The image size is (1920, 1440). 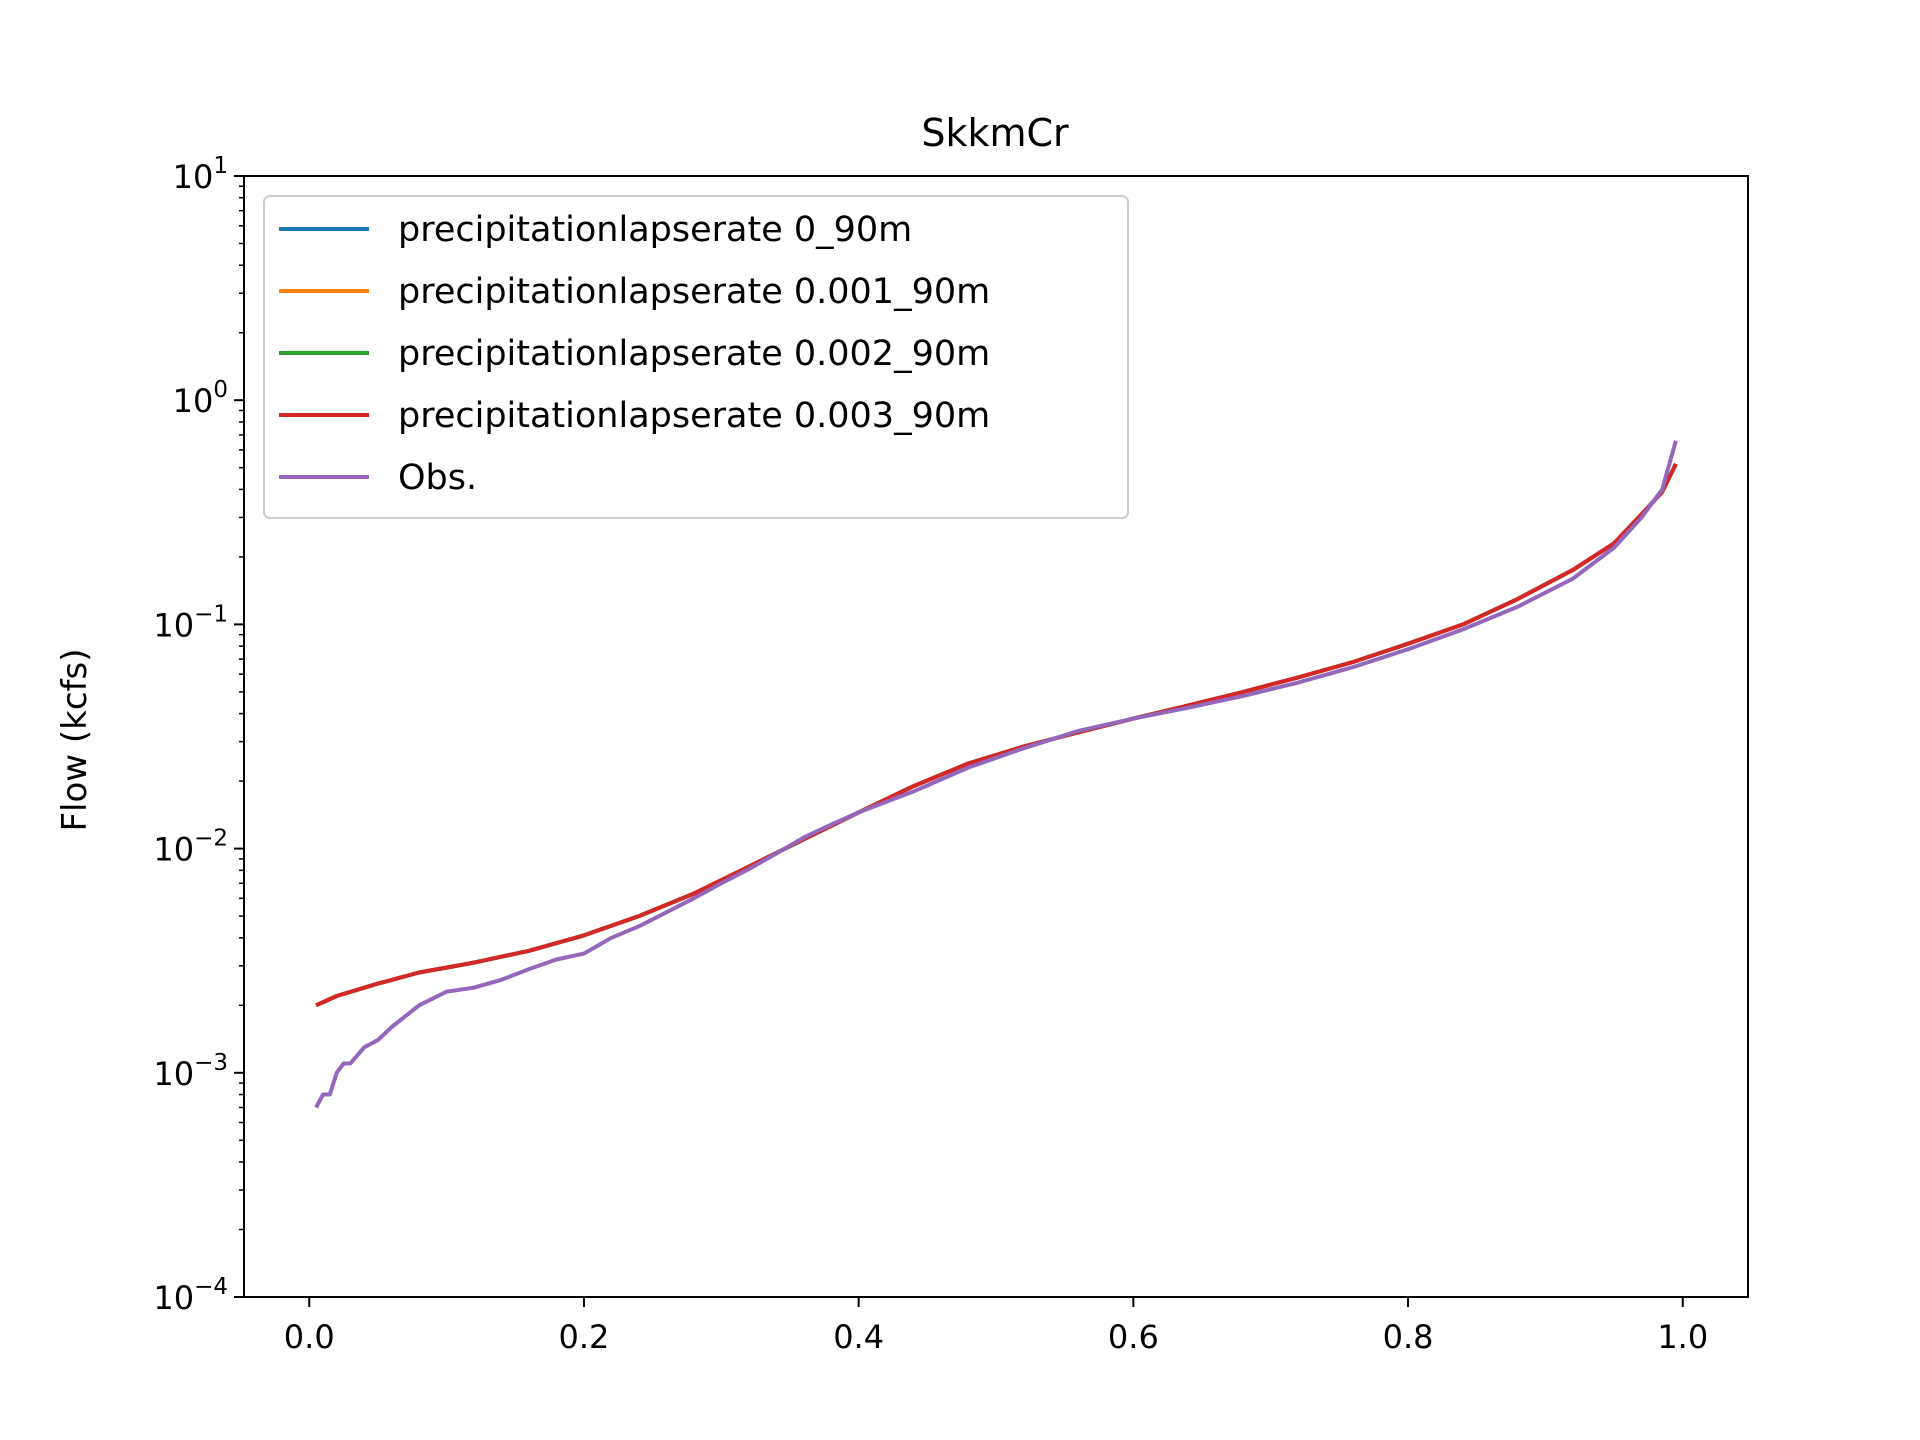 I want to click on y-tick-label: 10⁻², so click(x=190, y=847).